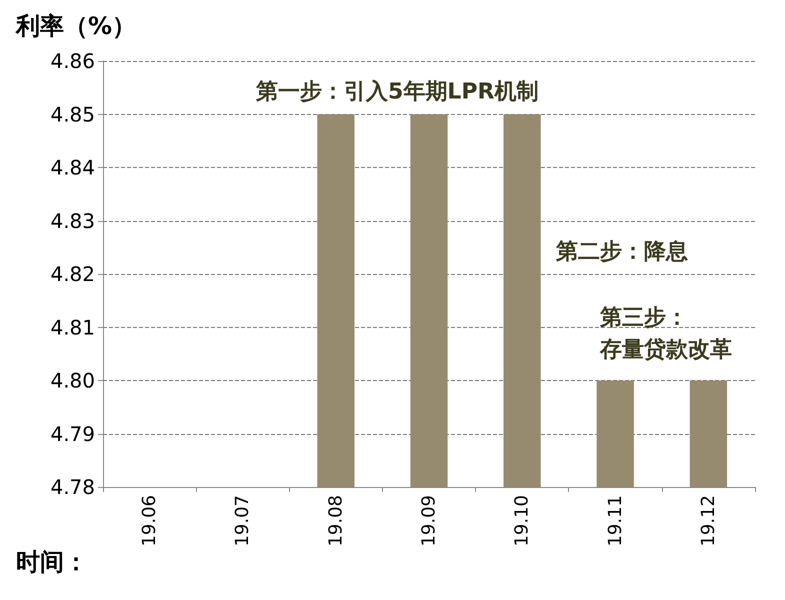  I want to click on x-tick-label: 19.10, so click(522, 521).